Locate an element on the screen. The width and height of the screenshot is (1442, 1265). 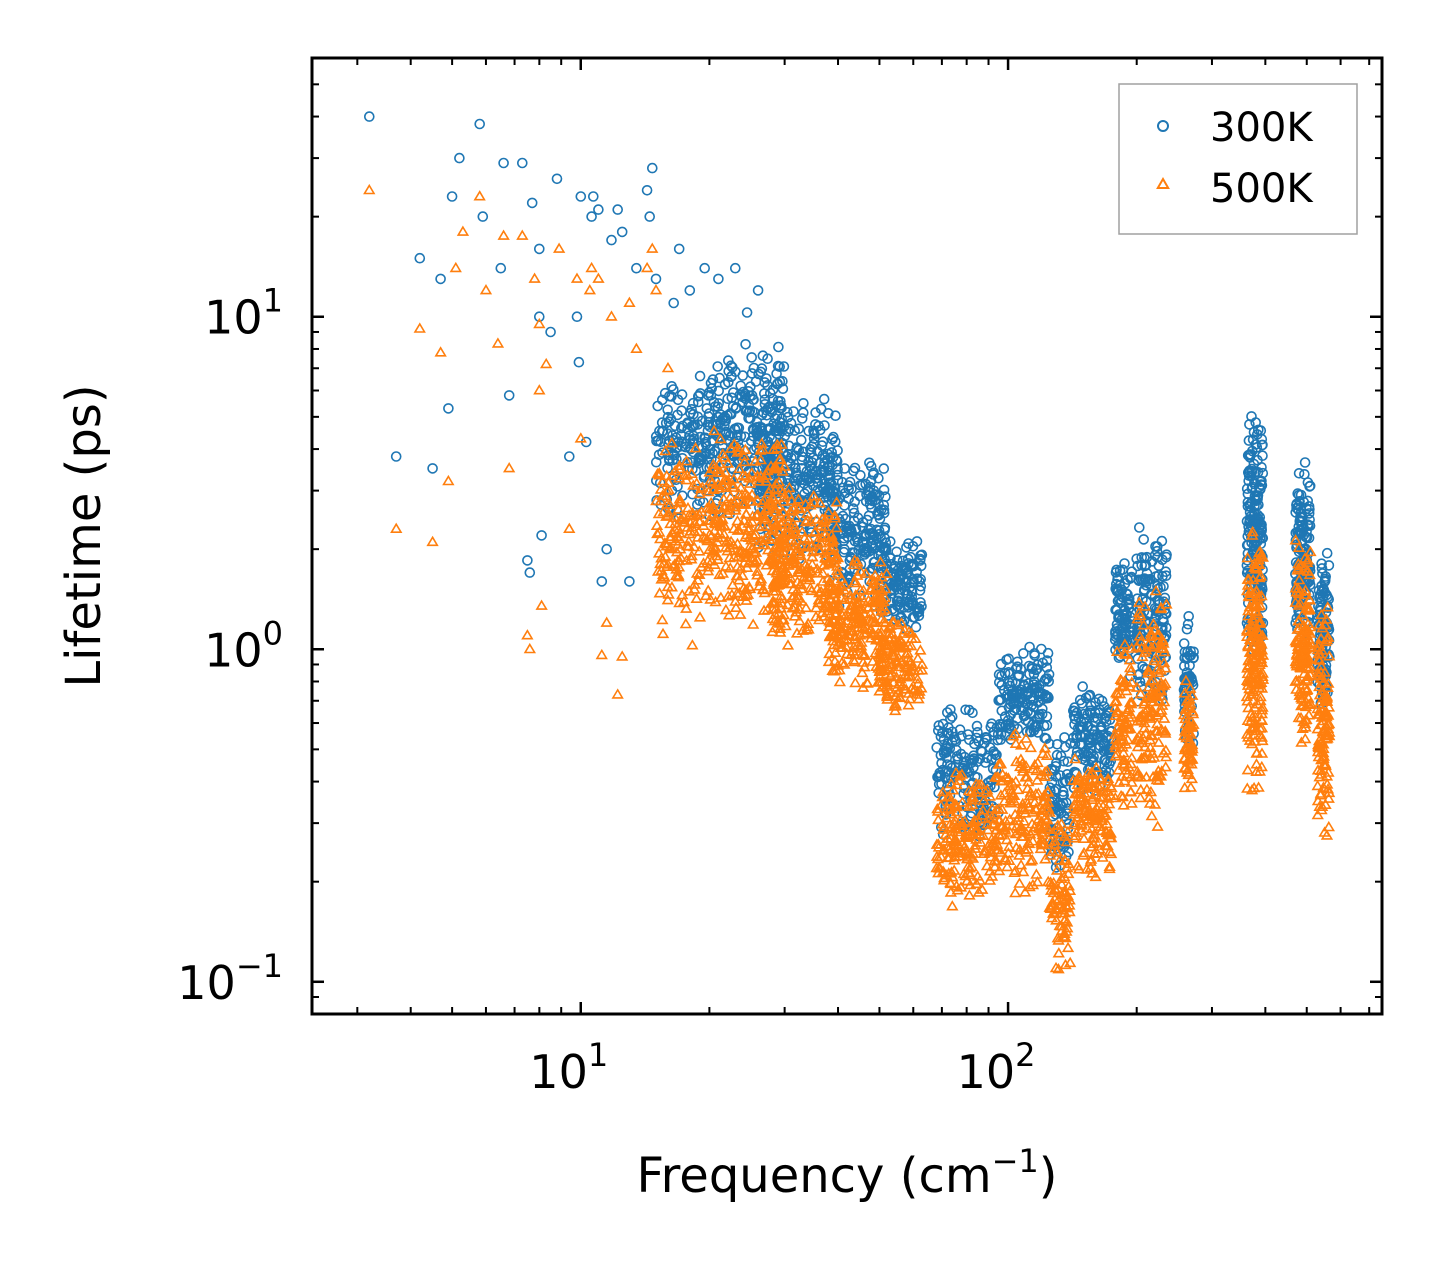
legend-label-500k: 500K is located at coordinates (1262, 189).